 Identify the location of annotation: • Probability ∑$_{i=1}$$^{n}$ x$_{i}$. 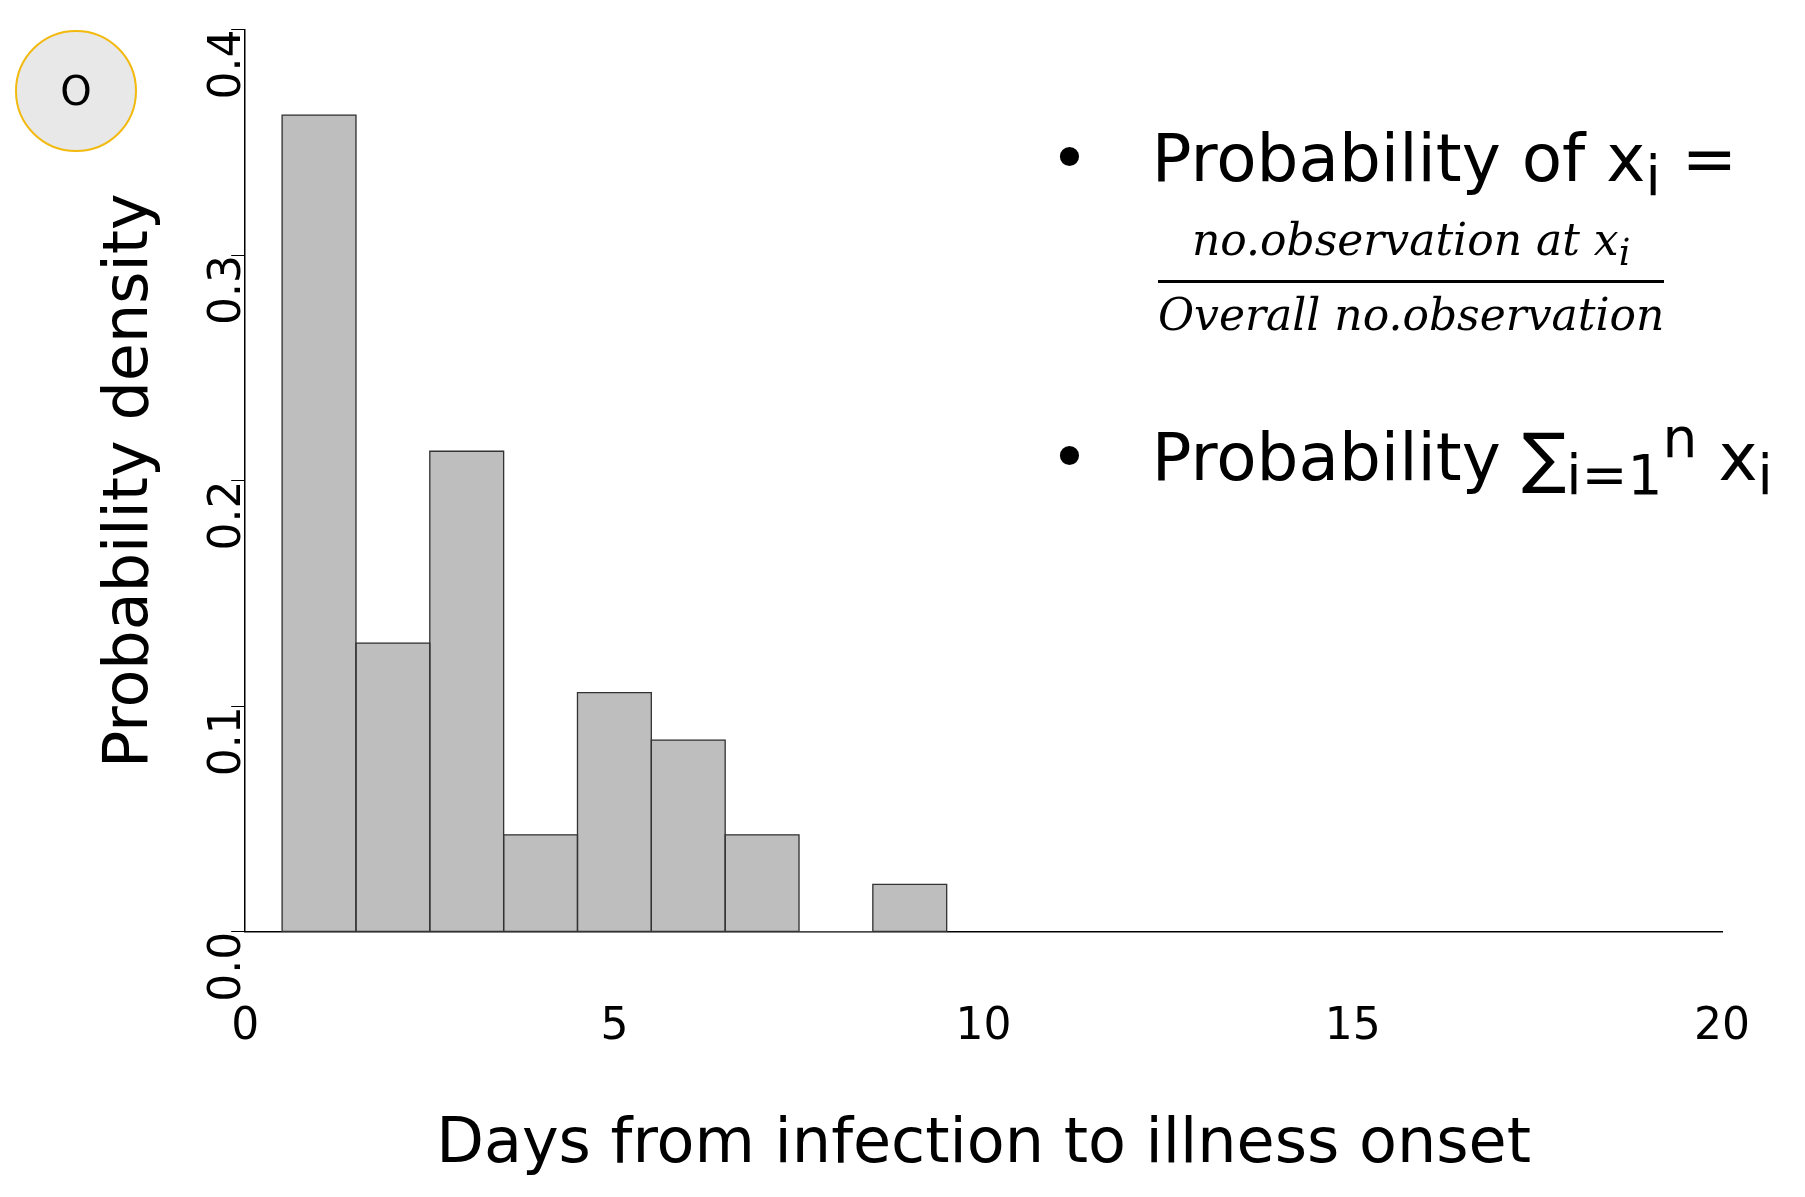
(1411, 456).